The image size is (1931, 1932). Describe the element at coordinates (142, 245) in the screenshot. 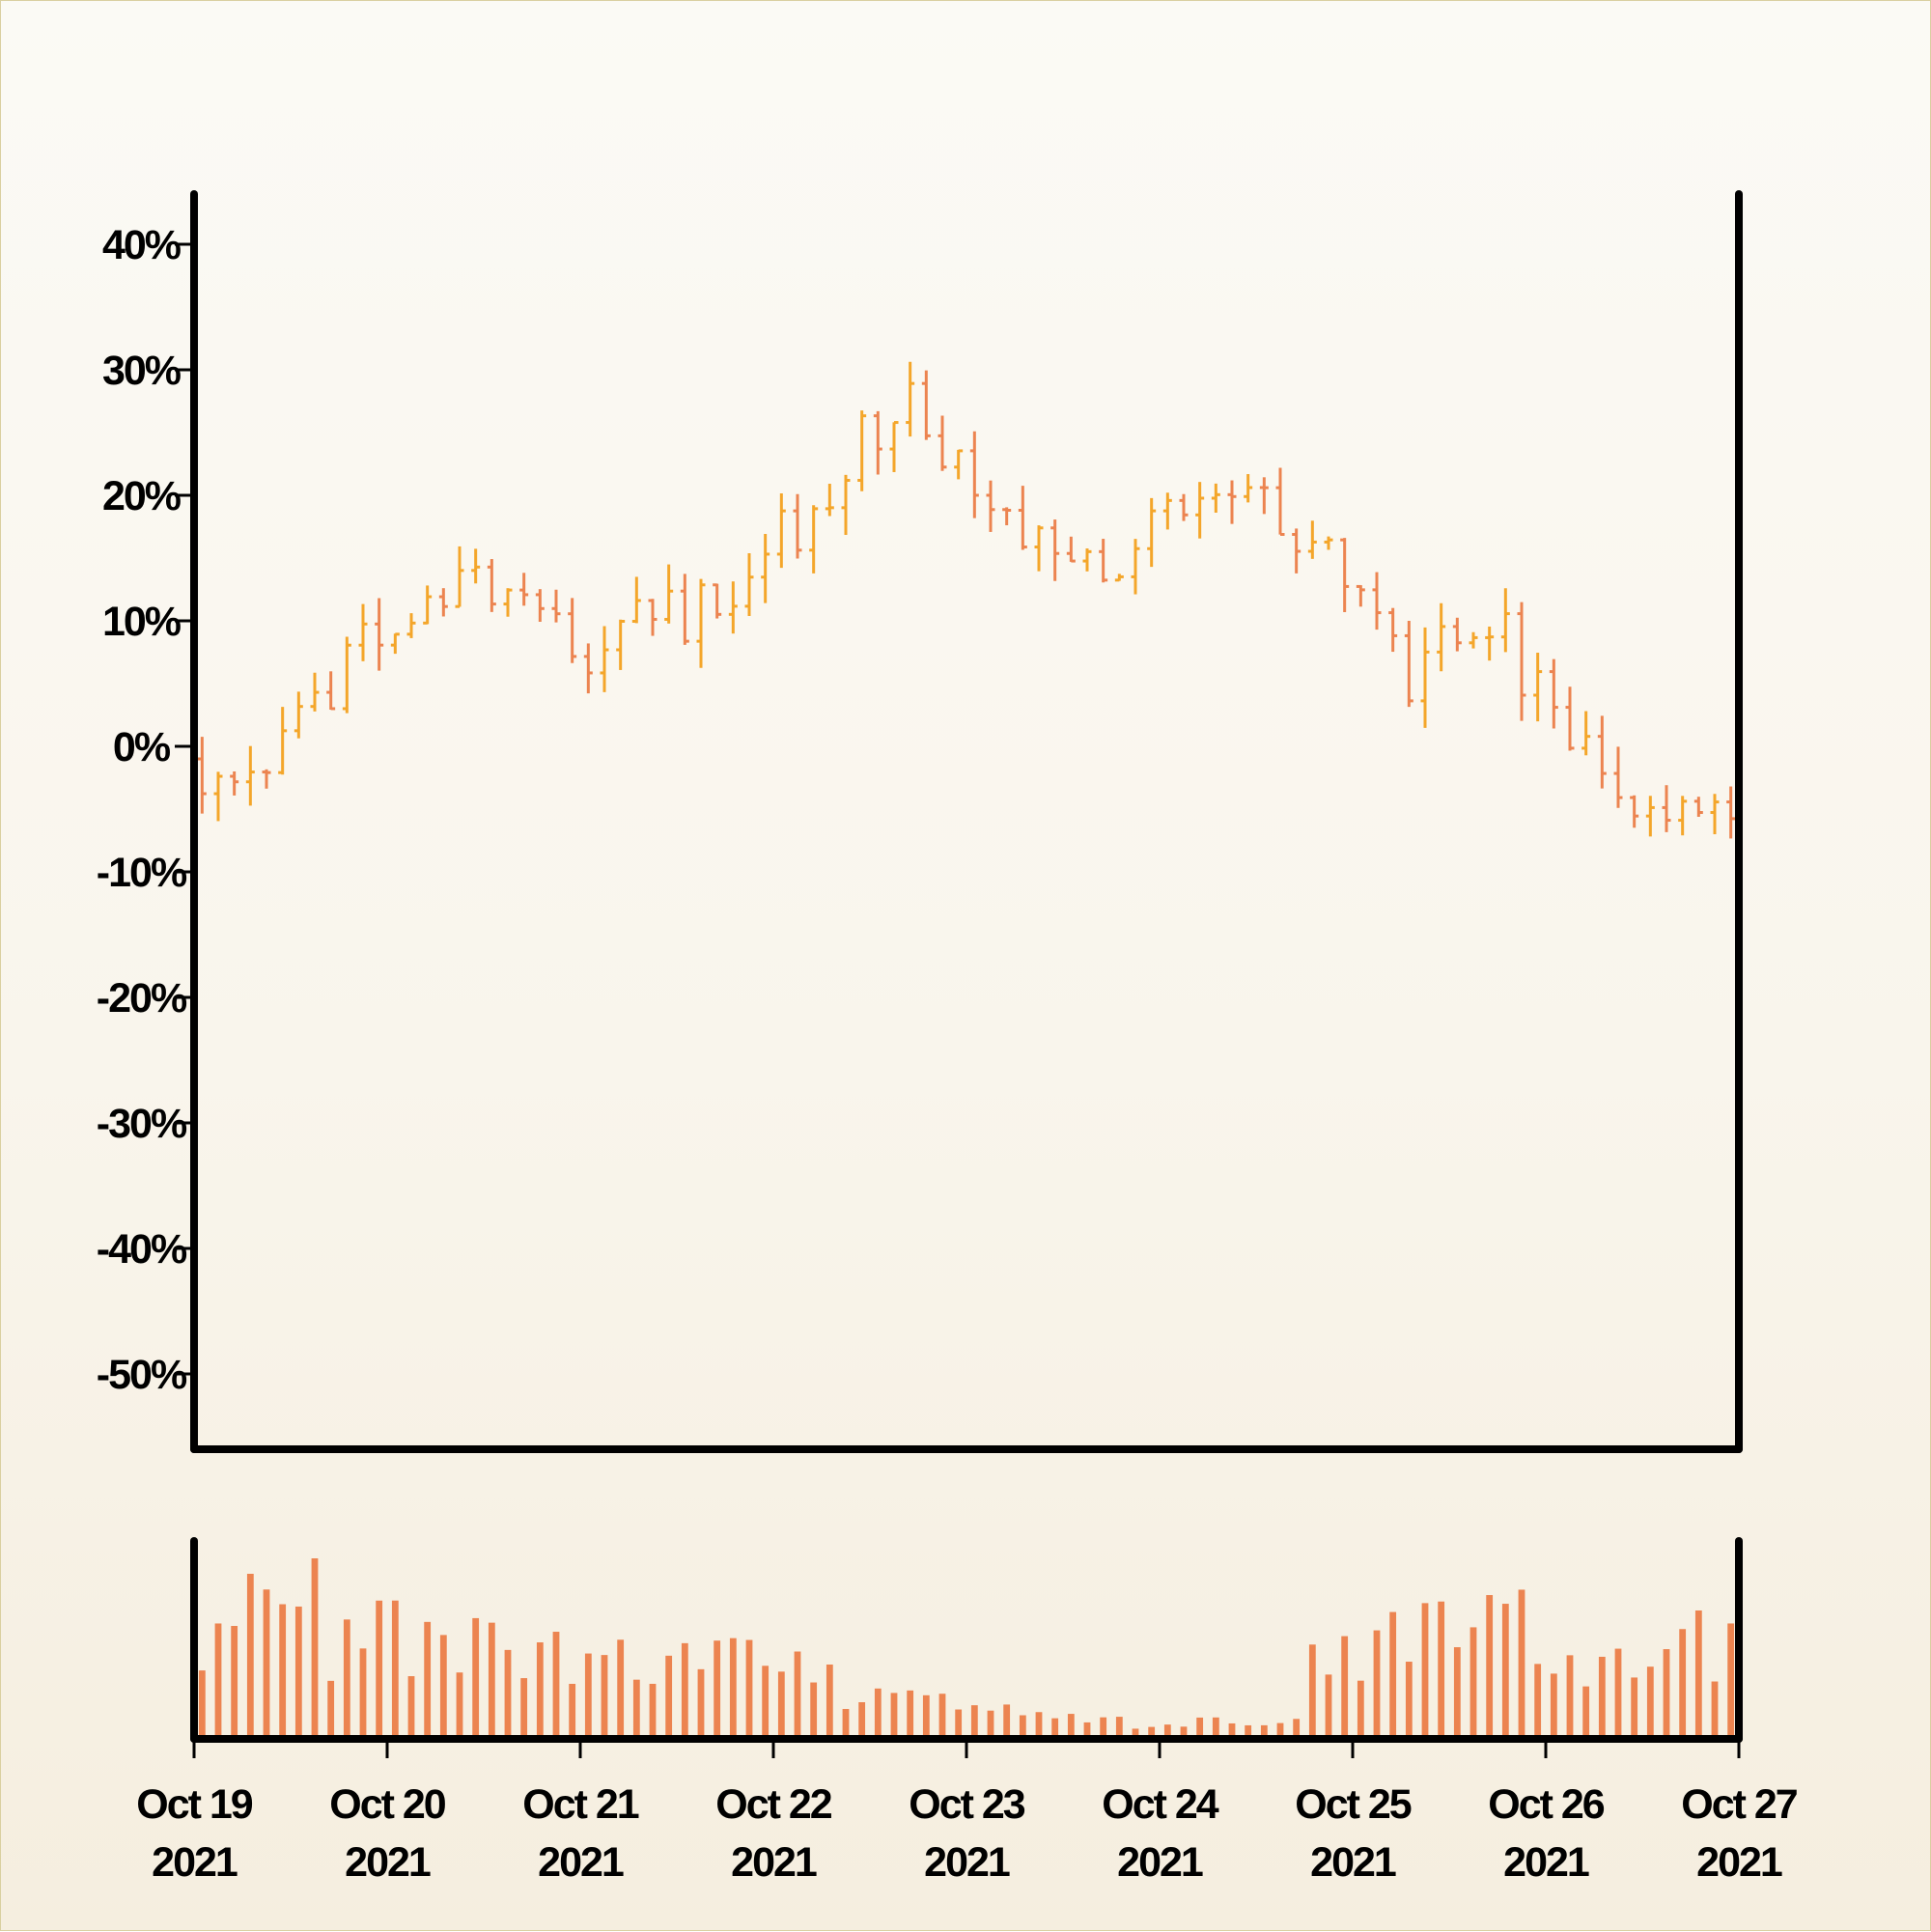

I see `y-tick-label-0: 40%` at that location.